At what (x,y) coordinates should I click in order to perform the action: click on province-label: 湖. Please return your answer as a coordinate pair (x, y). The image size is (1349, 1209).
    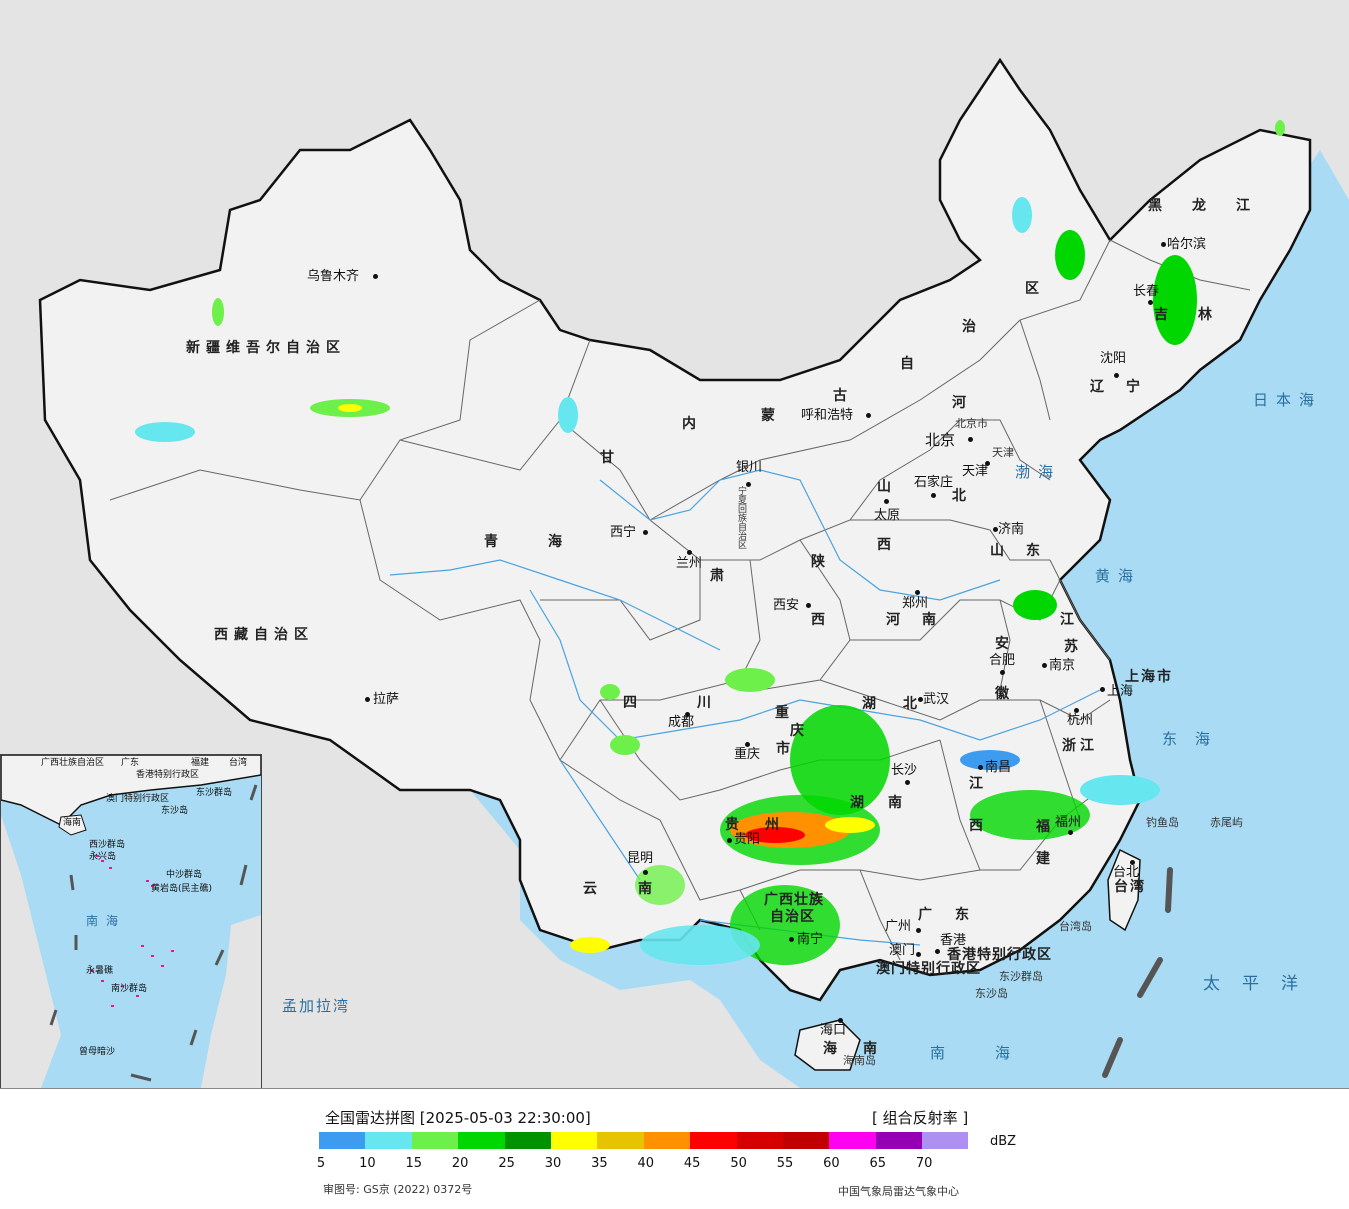
    Looking at the image, I should click on (872, 704).